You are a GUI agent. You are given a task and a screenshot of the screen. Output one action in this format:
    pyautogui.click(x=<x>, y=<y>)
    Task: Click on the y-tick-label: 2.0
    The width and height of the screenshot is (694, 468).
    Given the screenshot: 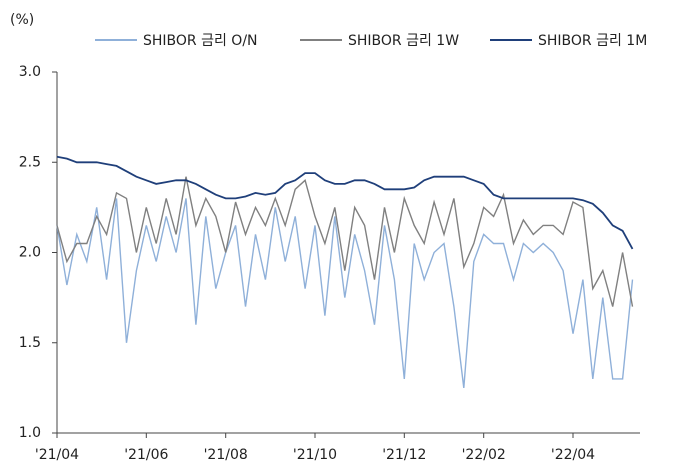 What is the action you would take?
    pyautogui.click(x=30, y=253)
    